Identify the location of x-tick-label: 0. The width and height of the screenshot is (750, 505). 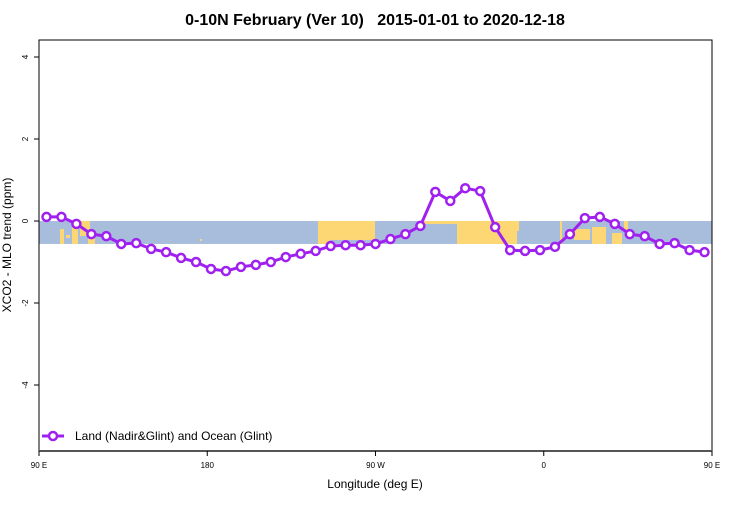
(544, 465).